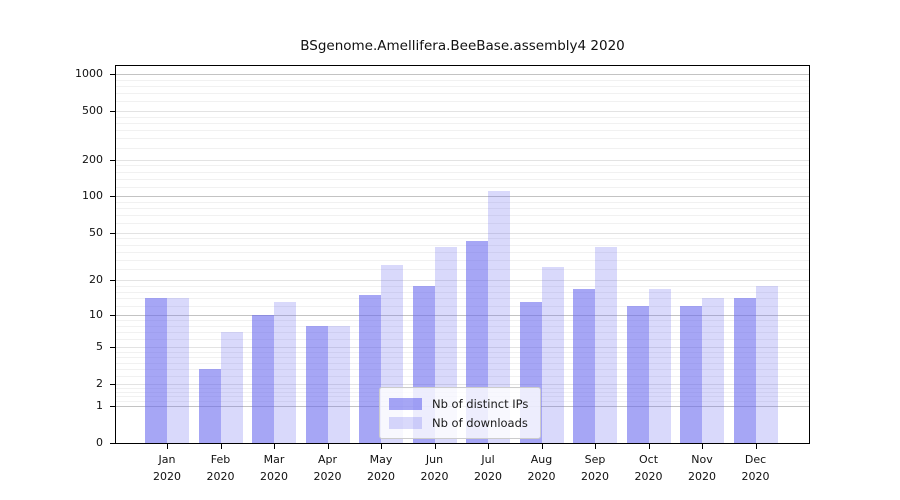 The height and width of the screenshot is (500, 900). What do you see at coordinates (488, 468) in the screenshot?
I see `x-tick-label: Jul 2020` at bounding box center [488, 468].